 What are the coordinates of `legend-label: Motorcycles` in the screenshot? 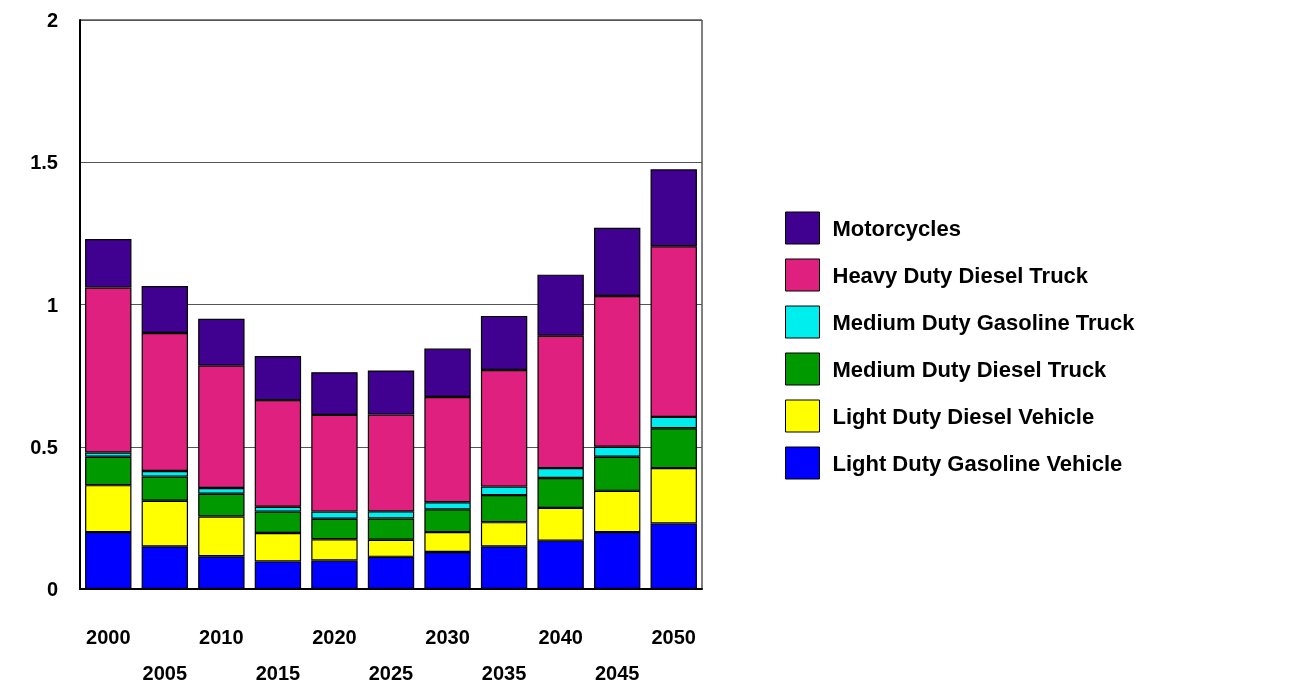 It's located at (896, 228).